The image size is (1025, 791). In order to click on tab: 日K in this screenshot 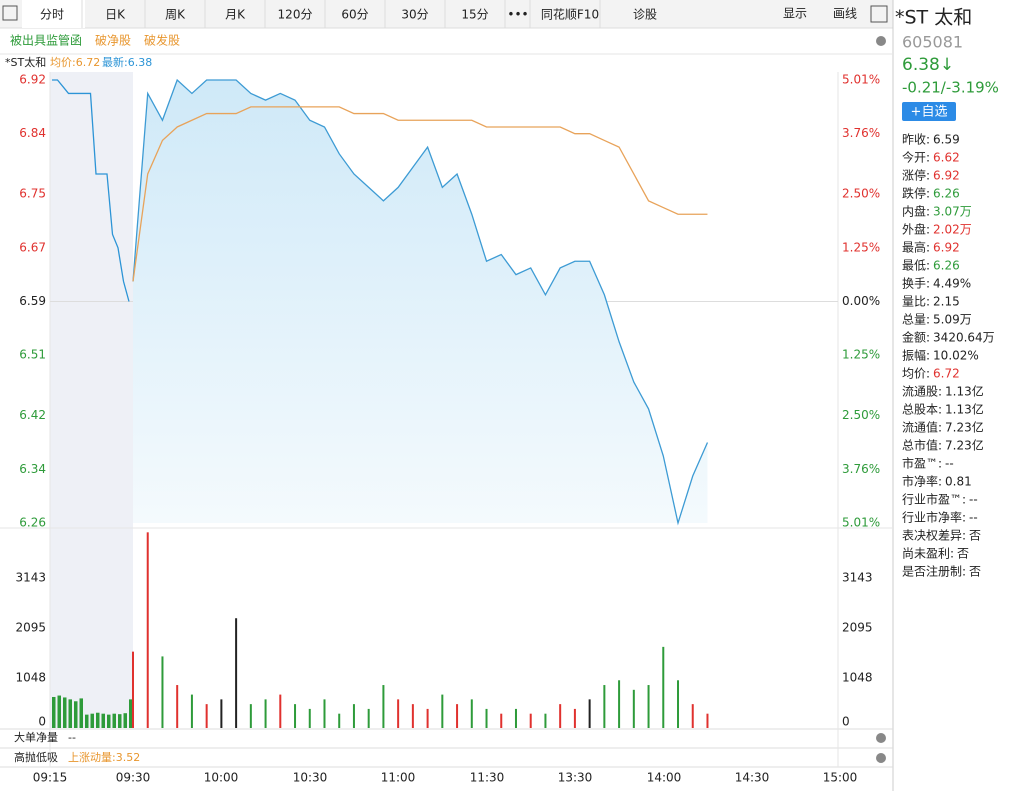, I will do `click(115, 15)`.